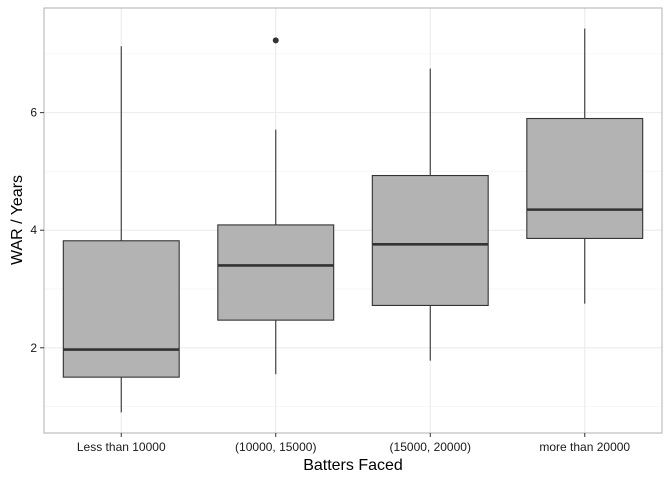 Image resolution: width=672 pixels, height=480 pixels. I want to click on y-tick-label: 6, so click(33, 113).